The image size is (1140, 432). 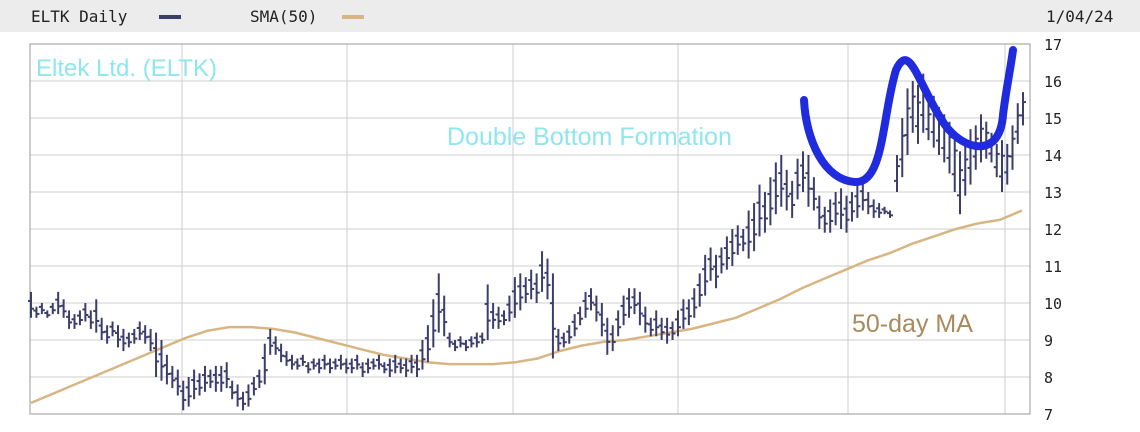 I want to click on y-tick-label: 10, so click(x=1053, y=304).